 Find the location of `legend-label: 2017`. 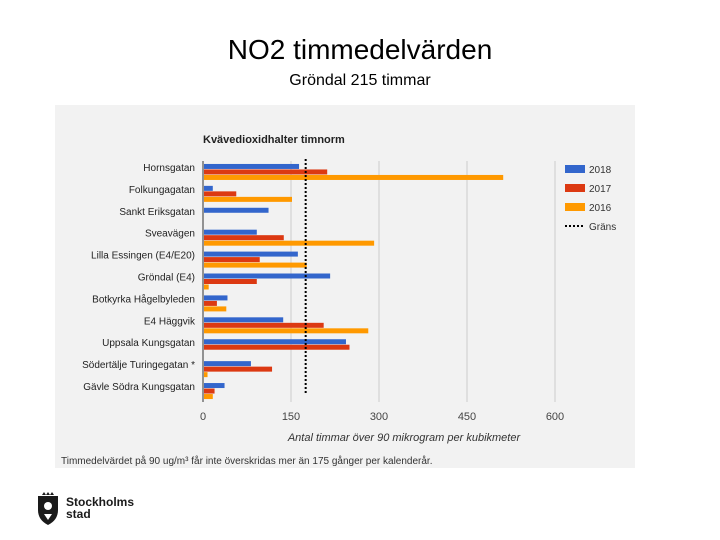

legend-label: 2017 is located at coordinates (600, 189).